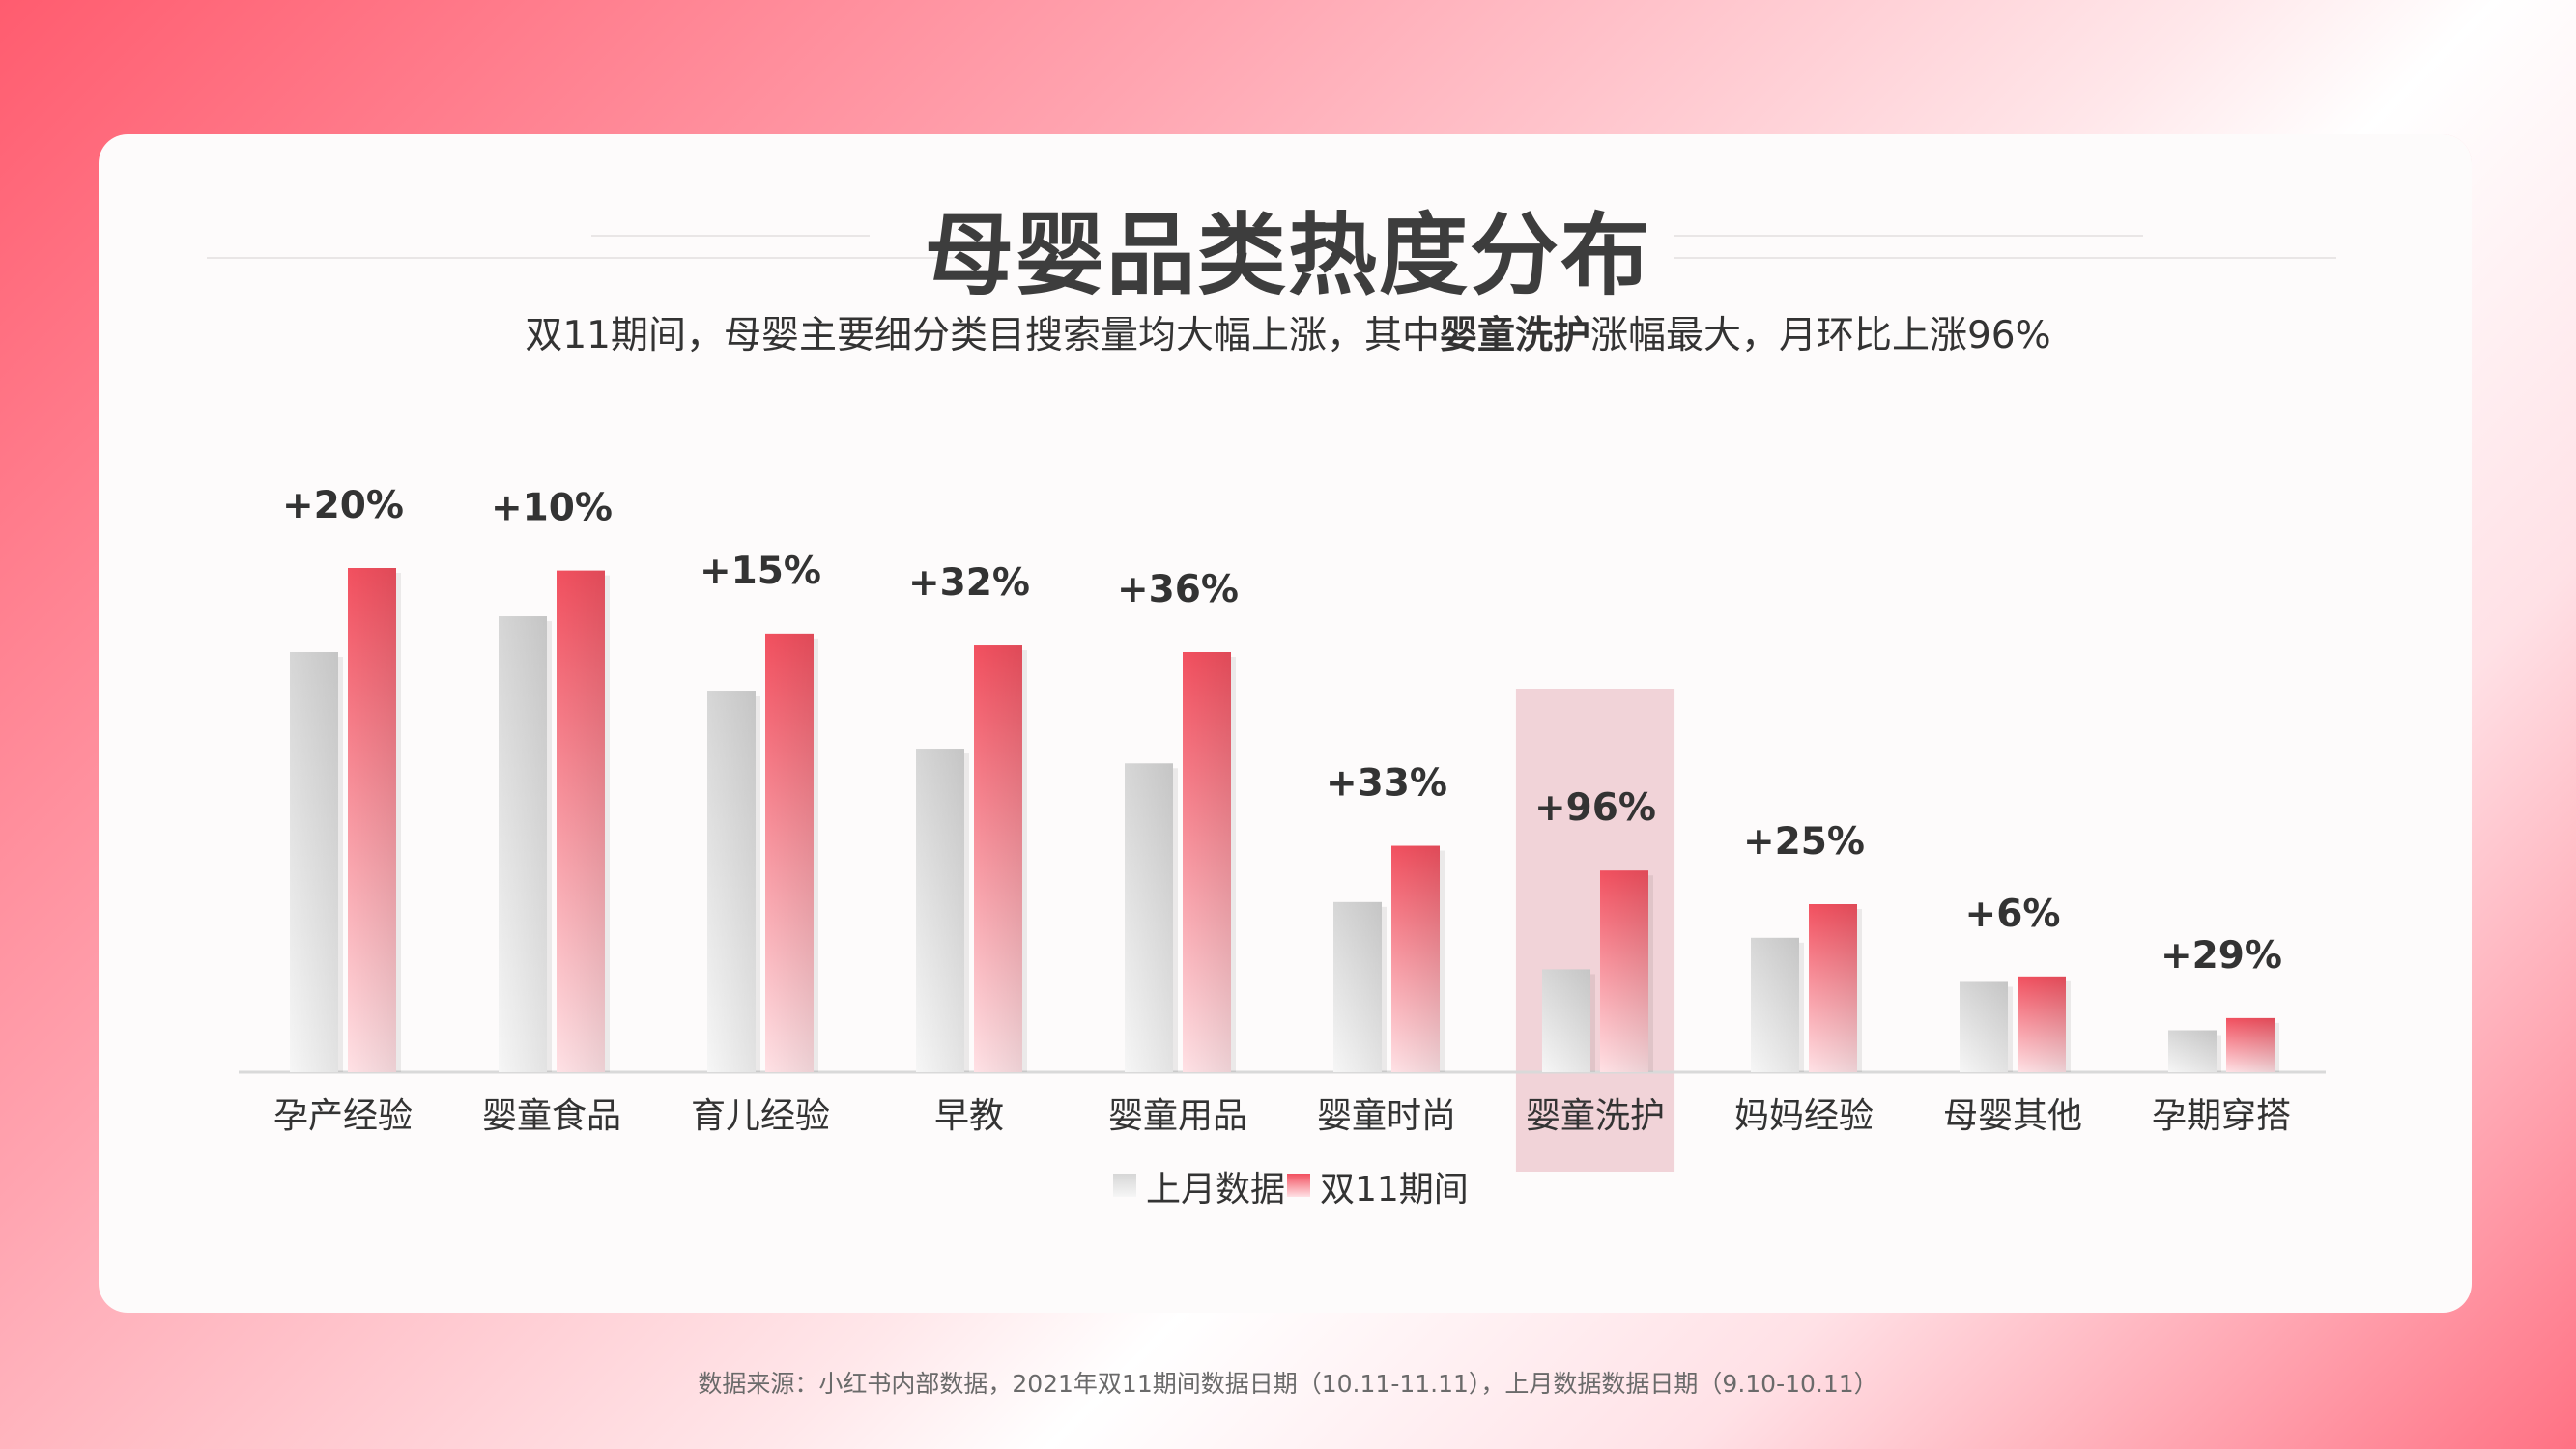  What do you see at coordinates (2222, 956) in the screenshot?
I see `growth-label: +29%` at bounding box center [2222, 956].